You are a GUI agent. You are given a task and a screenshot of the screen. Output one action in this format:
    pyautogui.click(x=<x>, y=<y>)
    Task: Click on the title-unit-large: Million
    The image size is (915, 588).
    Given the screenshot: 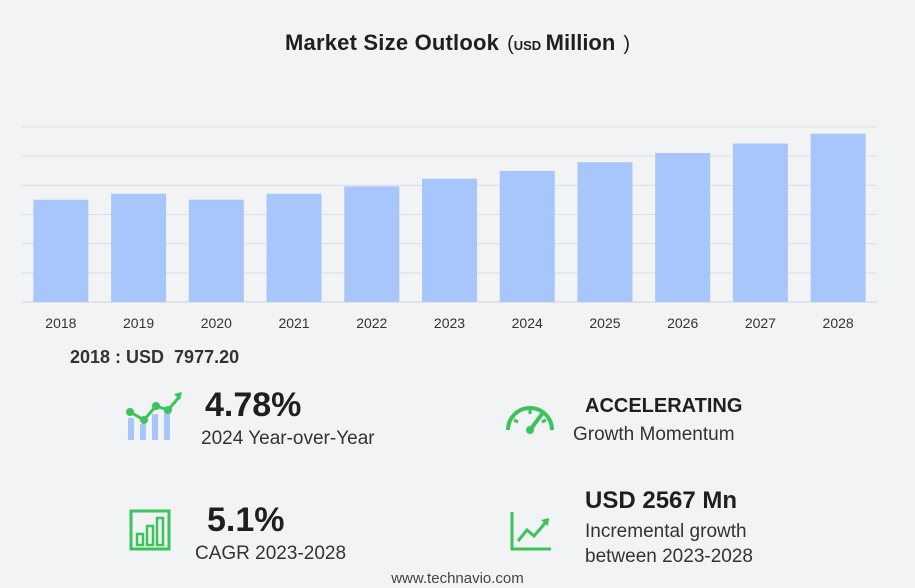 What is the action you would take?
    pyautogui.click(x=580, y=42)
    